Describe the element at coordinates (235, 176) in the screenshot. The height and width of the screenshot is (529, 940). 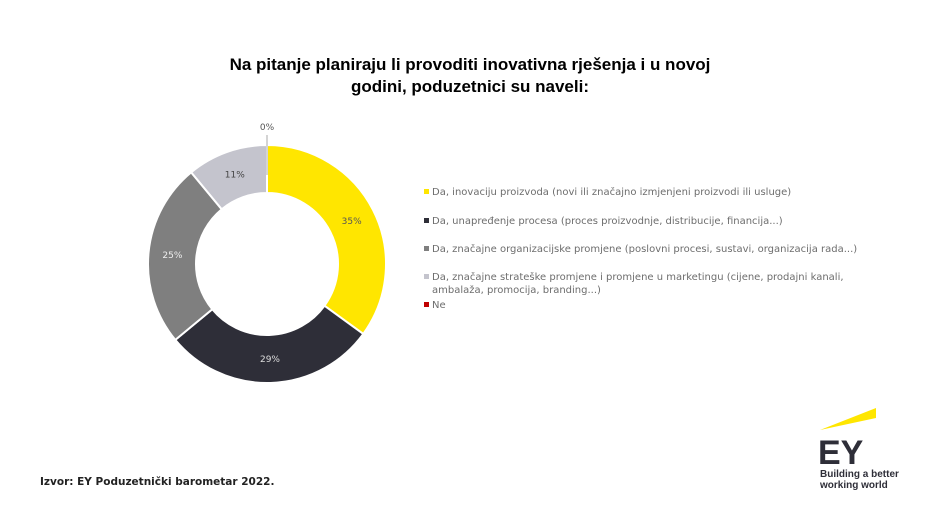
I see `data-label: 11%` at that location.